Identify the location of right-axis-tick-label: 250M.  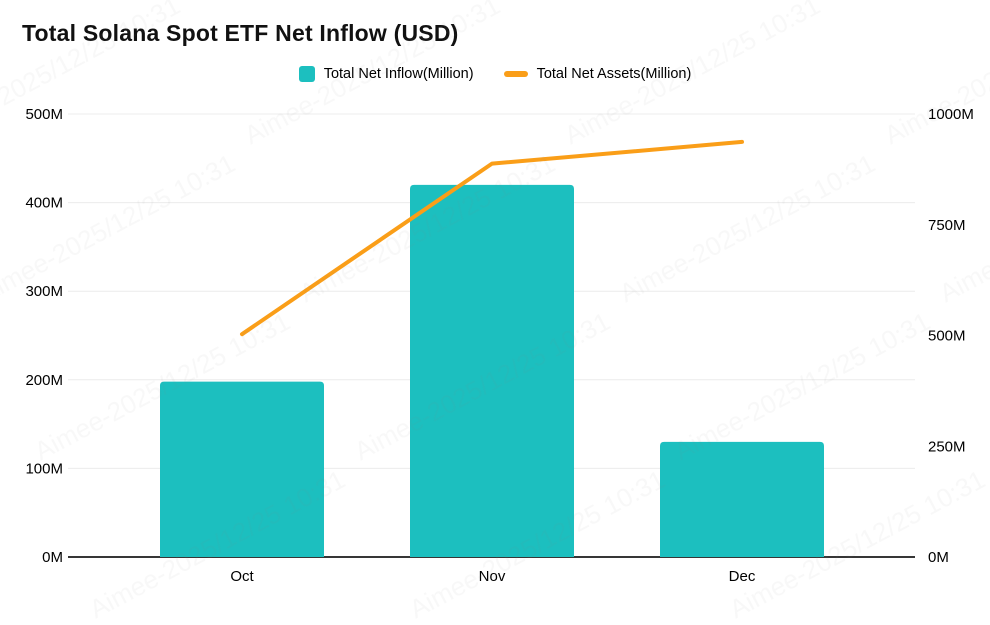
(947, 446).